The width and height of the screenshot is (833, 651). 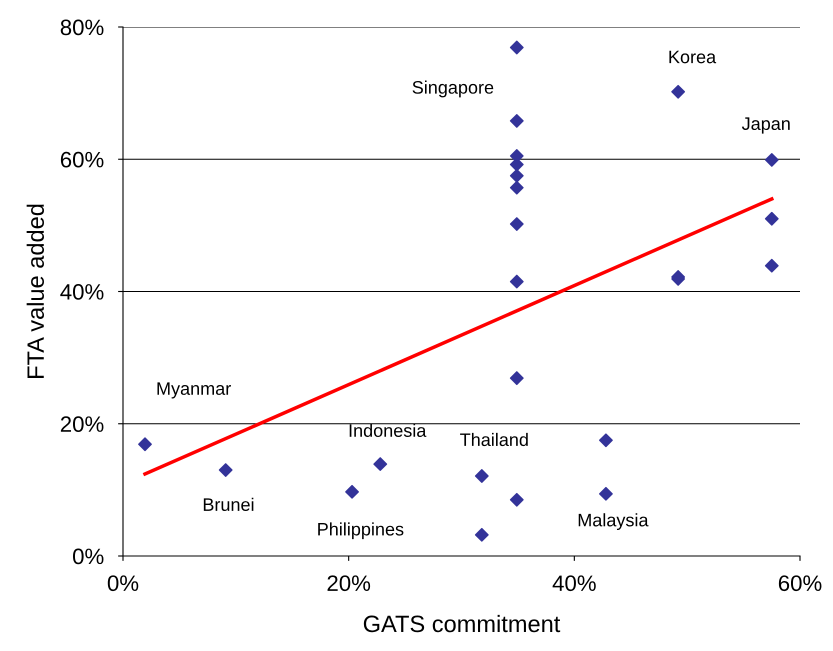 What do you see at coordinates (574, 583) in the screenshot?
I see `x-tick-label: 40%` at bounding box center [574, 583].